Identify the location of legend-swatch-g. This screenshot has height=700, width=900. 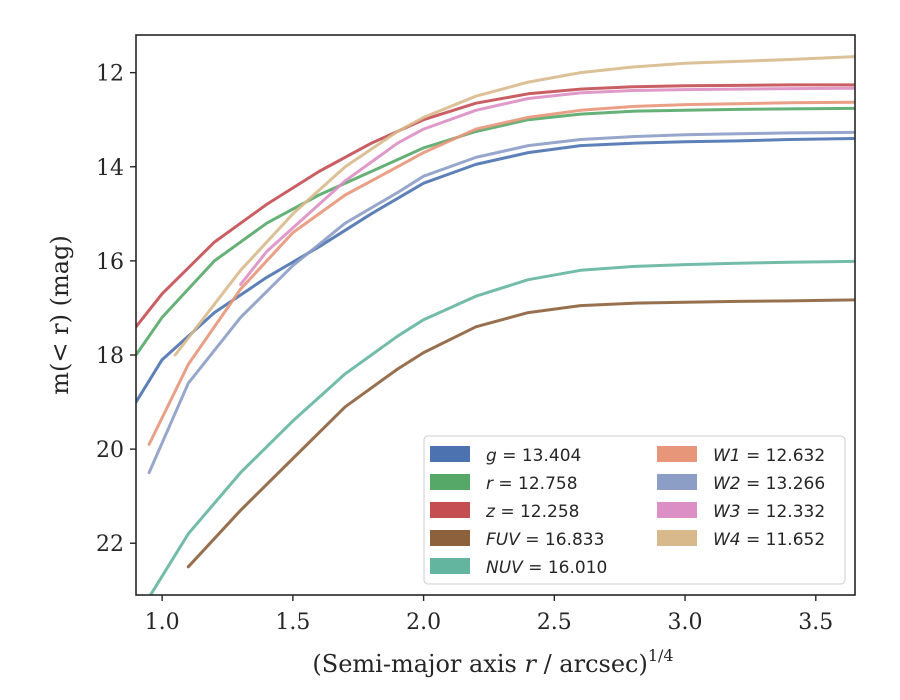
(450, 454).